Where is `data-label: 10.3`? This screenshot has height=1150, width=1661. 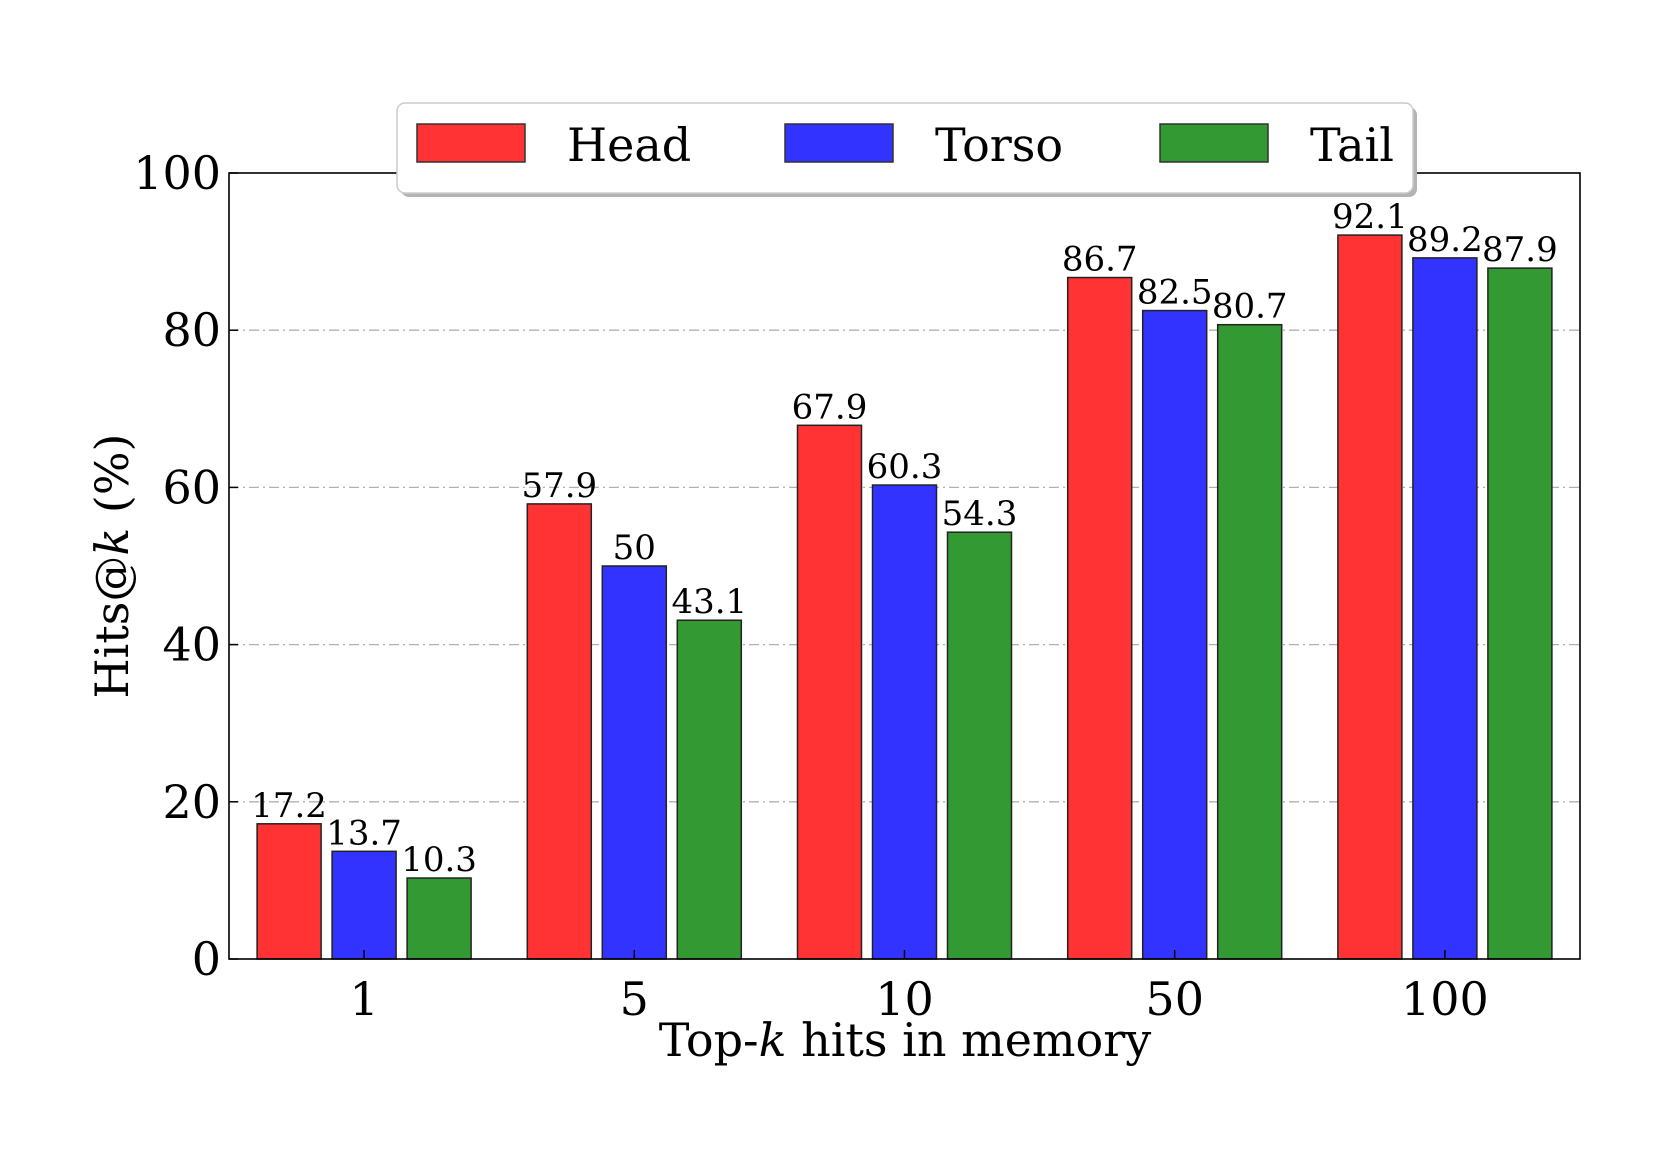
data-label: 10.3 is located at coordinates (439, 860).